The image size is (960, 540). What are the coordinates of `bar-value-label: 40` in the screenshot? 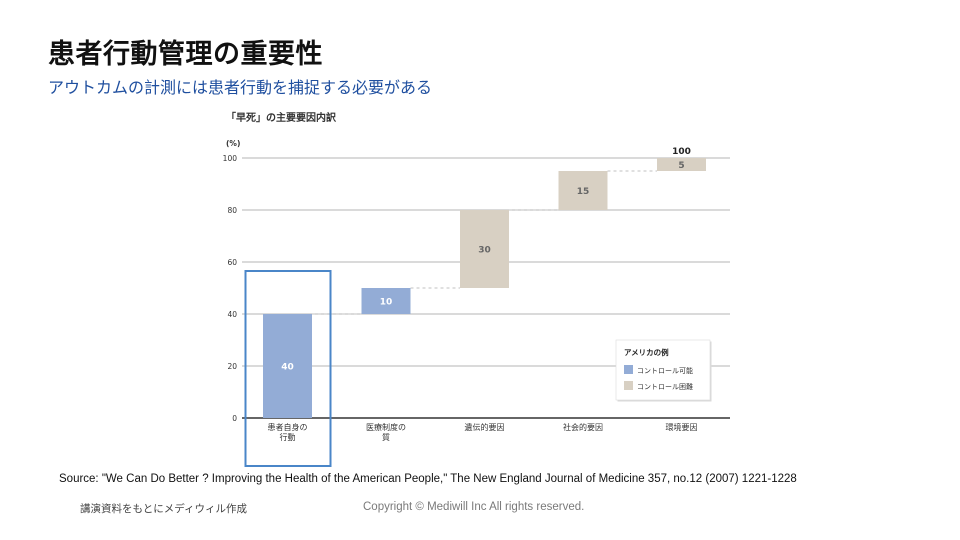 It's located at (287, 368).